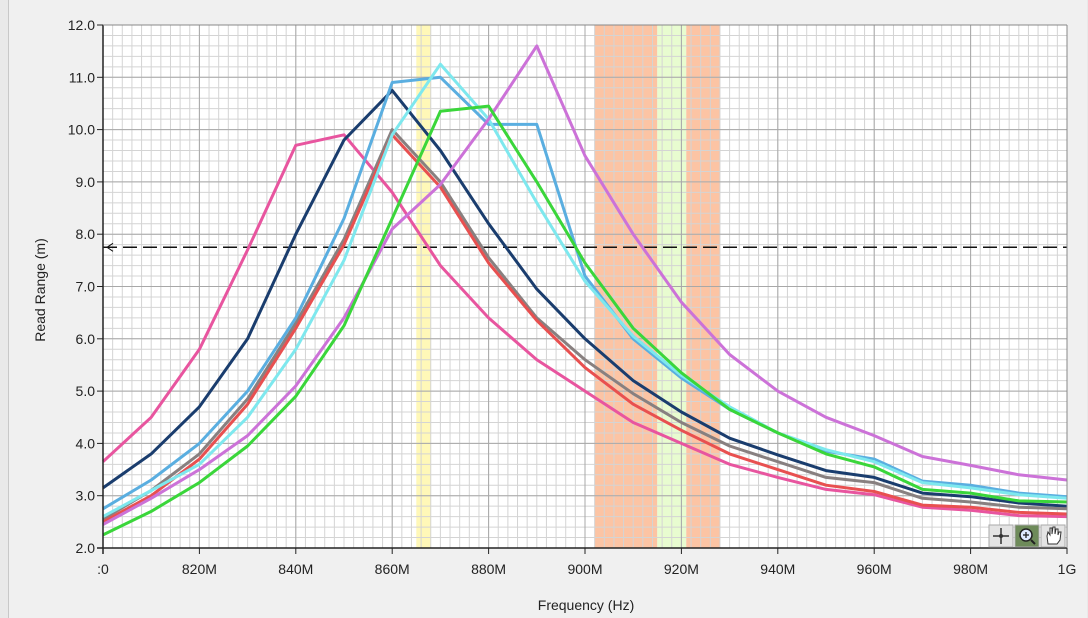 This screenshot has width=1088, height=618. Describe the element at coordinates (488, 569) in the screenshot. I see `x-tick-label: 880M` at that location.